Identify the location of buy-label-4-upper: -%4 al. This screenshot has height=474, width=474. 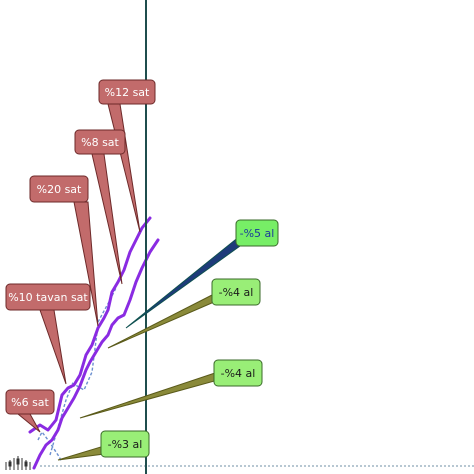
(236, 292).